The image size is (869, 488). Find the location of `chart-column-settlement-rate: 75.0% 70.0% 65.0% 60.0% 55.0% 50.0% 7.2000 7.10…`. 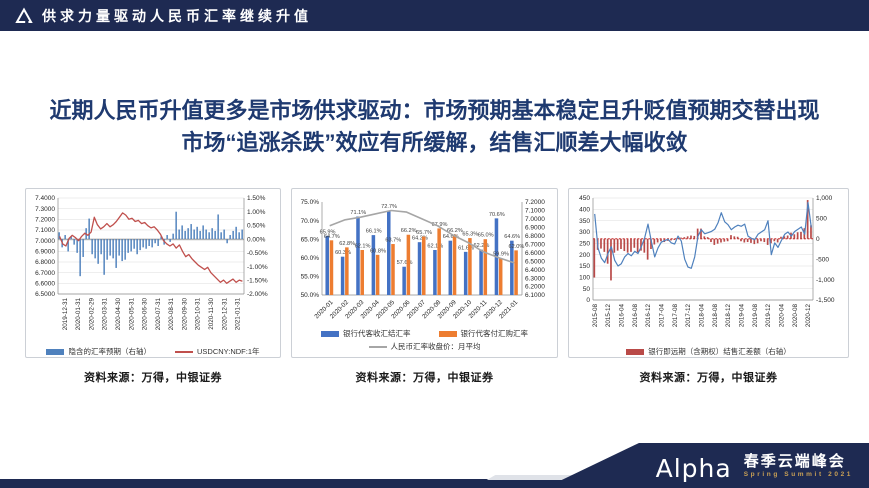

chart-column-settlement-rate: 75.0% 70.0% 65.0% 60.0% 55.0% 50.0% 7.2000 7.10… is located at coordinates (424, 286).